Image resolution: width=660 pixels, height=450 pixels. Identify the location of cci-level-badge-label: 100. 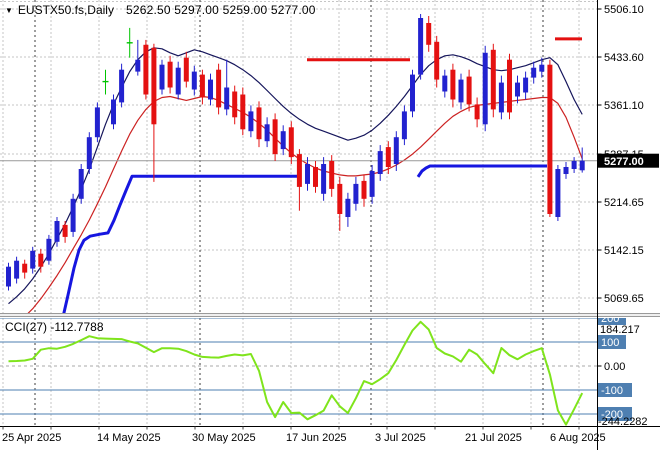
(610, 343).